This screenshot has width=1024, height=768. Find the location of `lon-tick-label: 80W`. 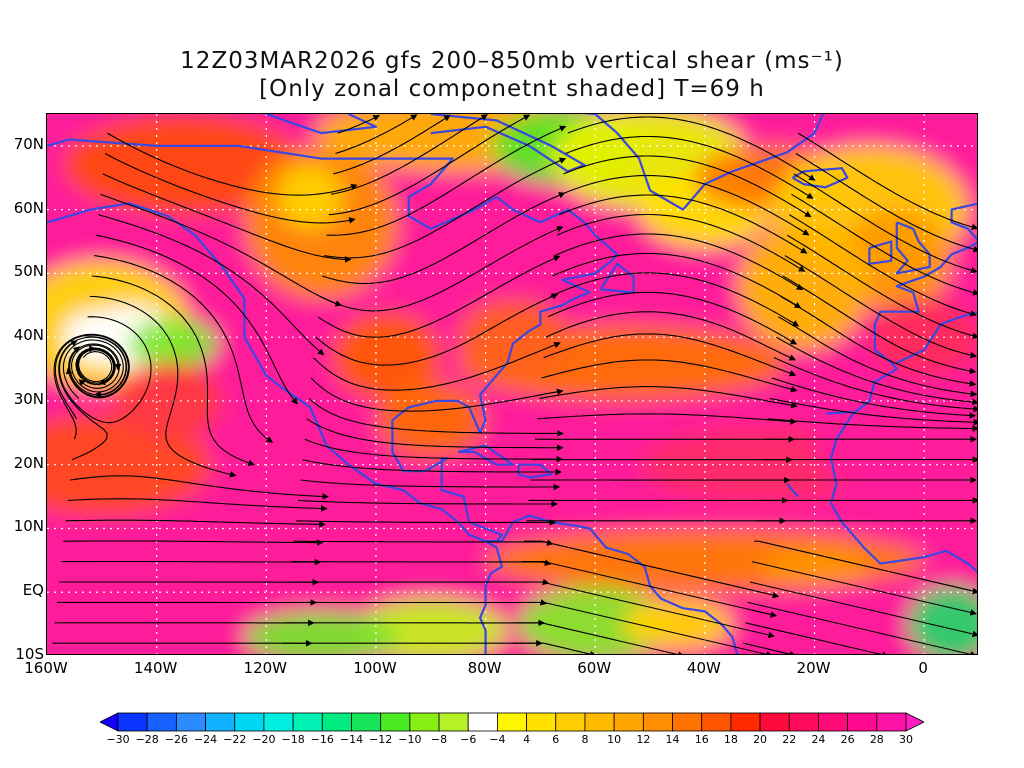

lon-tick-label: 80W is located at coordinates (484, 668).